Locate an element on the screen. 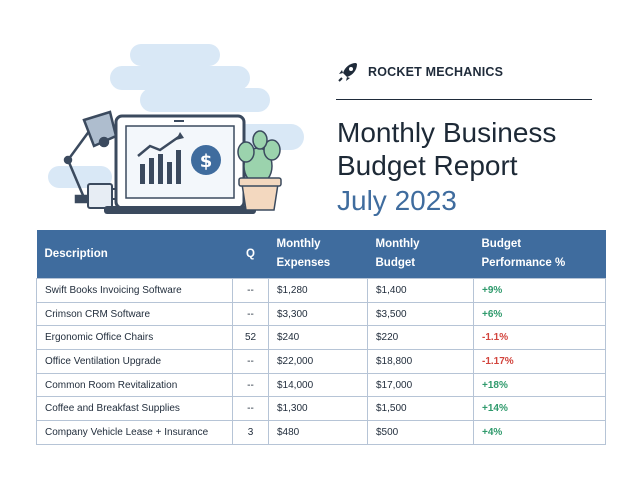 Image resolution: width=640 pixels, height=496 pixels. header-budget-line2: Budget is located at coordinates (395, 263).